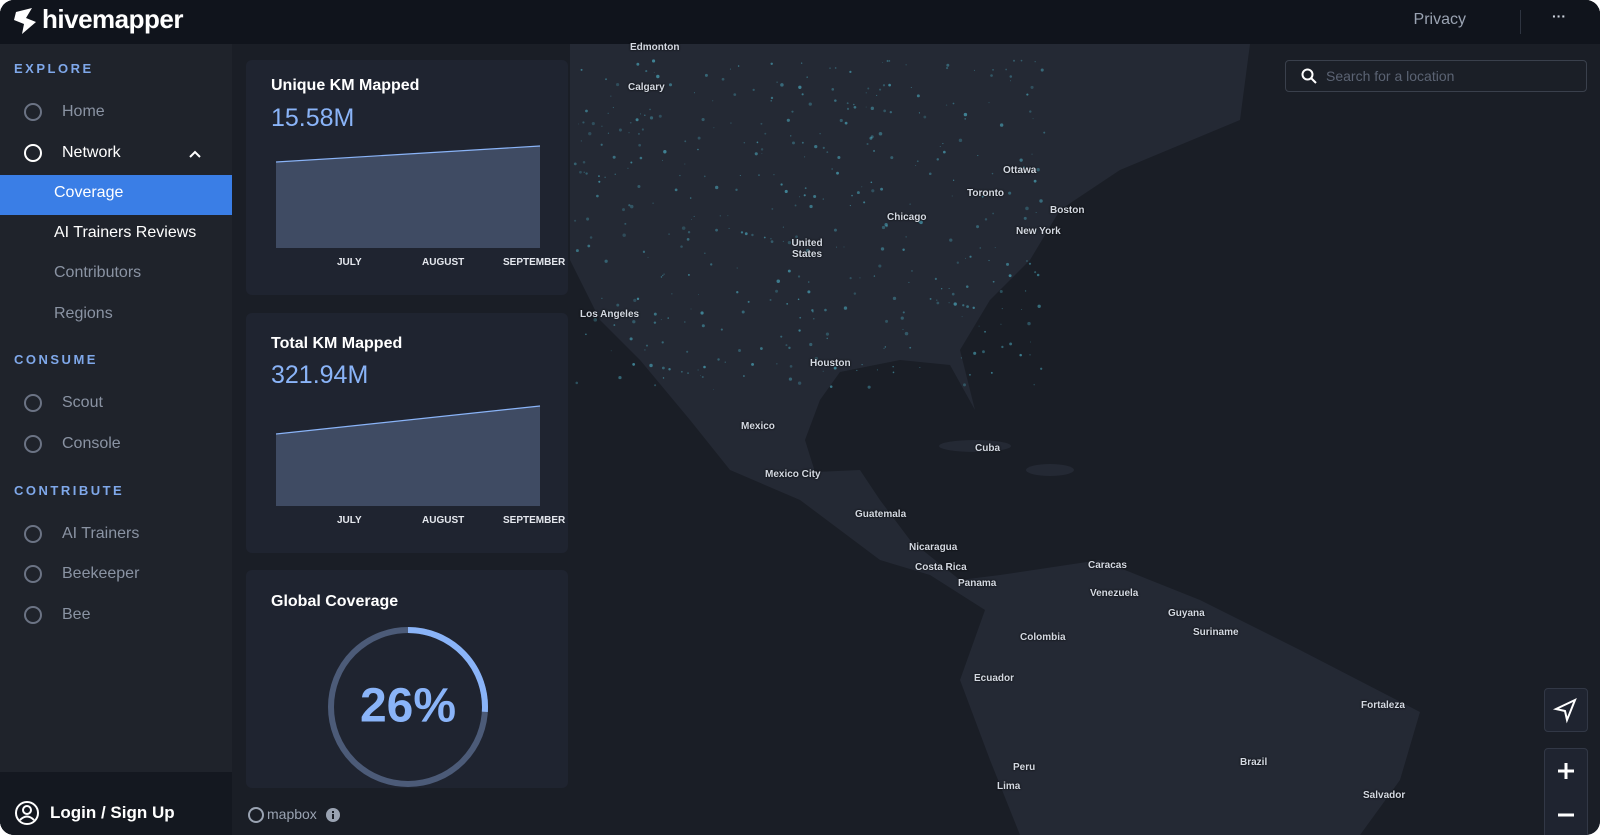 The height and width of the screenshot is (835, 1600). Describe the element at coordinates (1043, 637) in the screenshot. I see `map-label: Colombia` at that location.